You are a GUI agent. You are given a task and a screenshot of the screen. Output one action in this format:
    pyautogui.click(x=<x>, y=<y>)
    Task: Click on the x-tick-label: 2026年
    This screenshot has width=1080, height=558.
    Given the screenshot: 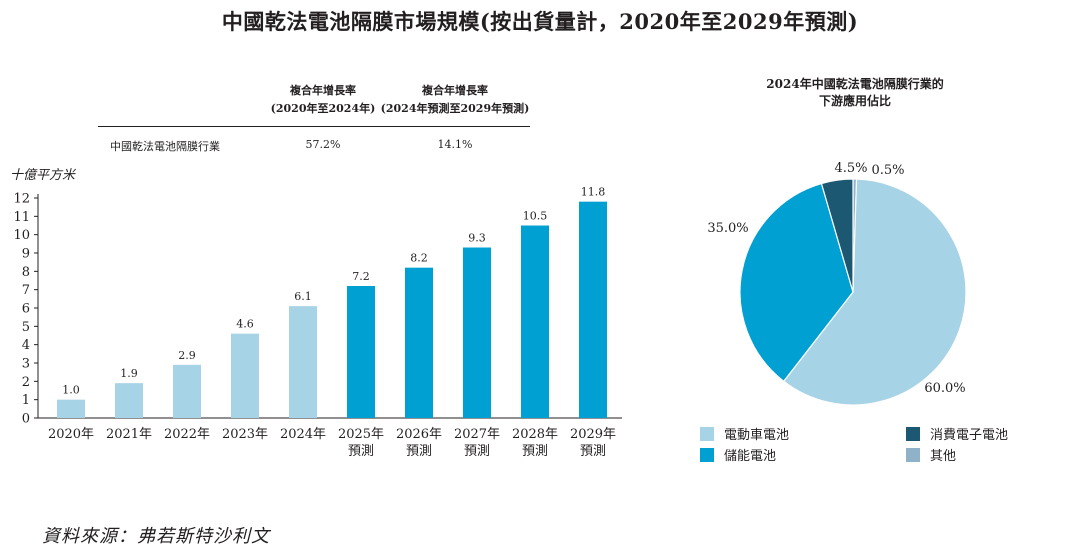 What is the action you would take?
    pyautogui.click(x=419, y=434)
    